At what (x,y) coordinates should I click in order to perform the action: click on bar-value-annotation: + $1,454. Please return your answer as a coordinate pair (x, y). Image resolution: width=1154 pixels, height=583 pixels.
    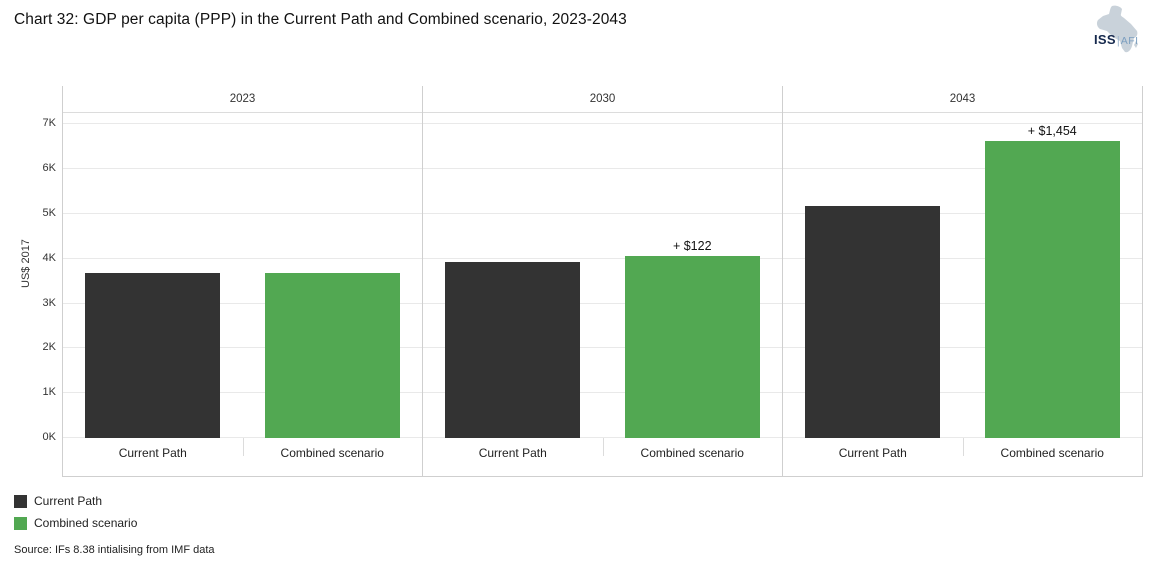
    Looking at the image, I should click on (1052, 130).